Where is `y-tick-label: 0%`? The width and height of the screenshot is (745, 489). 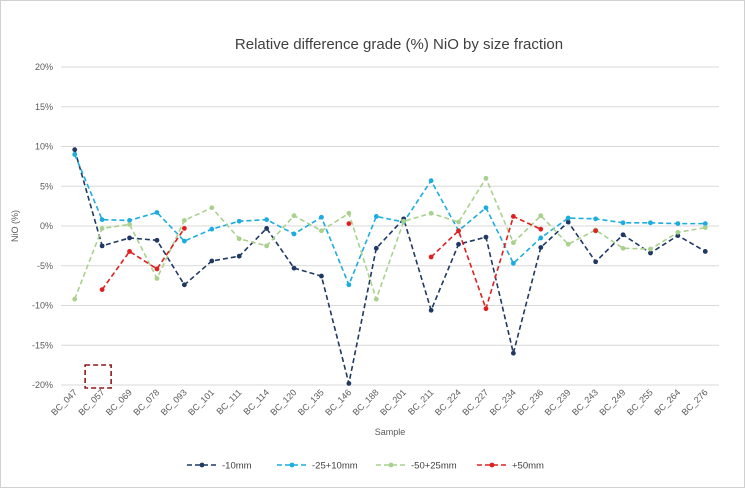
y-tick-label: 0% is located at coordinates (46, 226).